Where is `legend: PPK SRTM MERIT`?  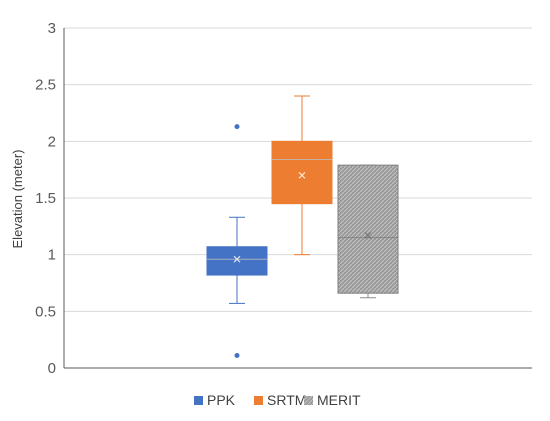
legend: PPK SRTM MERIT is located at coordinates (277, 400).